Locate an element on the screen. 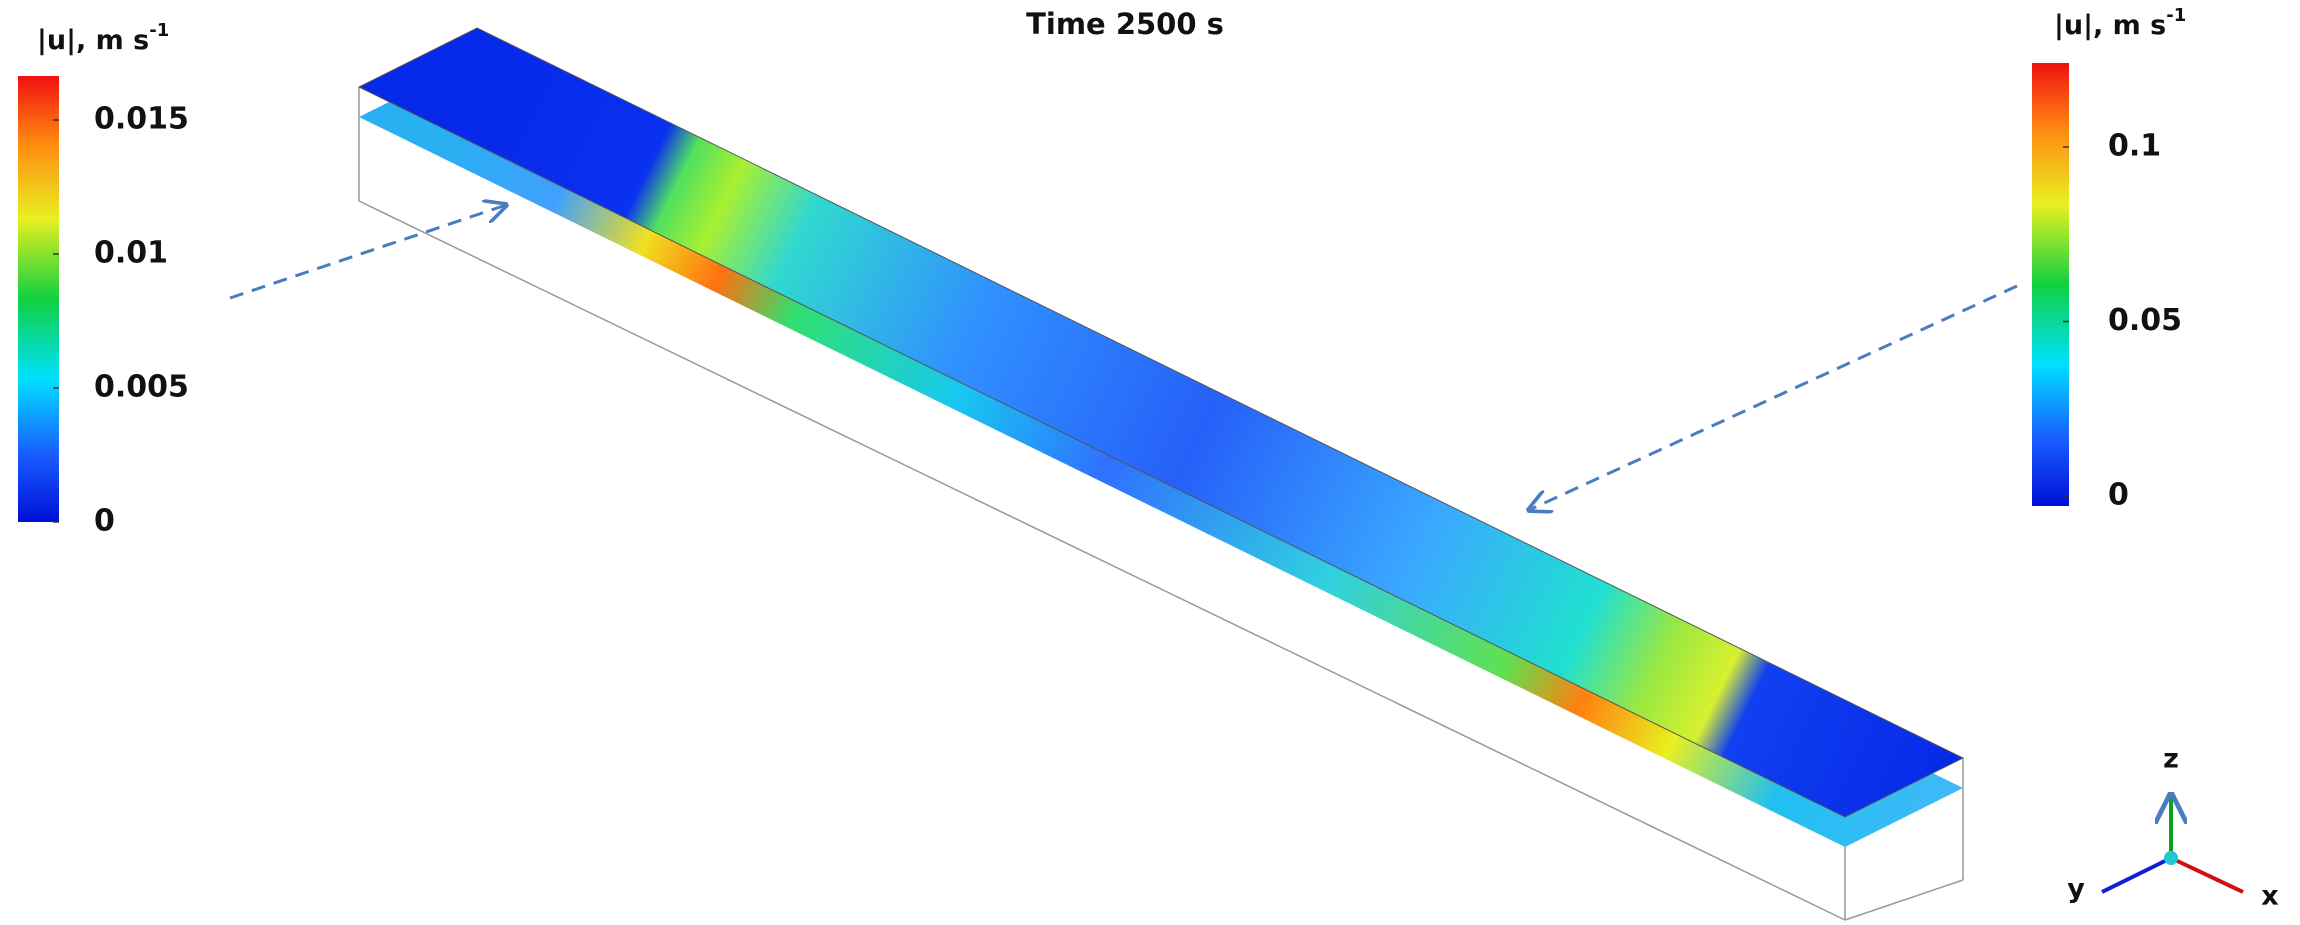 The width and height of the screenshot is (2300, 925). colorbar-tick-label: 0.01 is located at coordinates (131, 253).